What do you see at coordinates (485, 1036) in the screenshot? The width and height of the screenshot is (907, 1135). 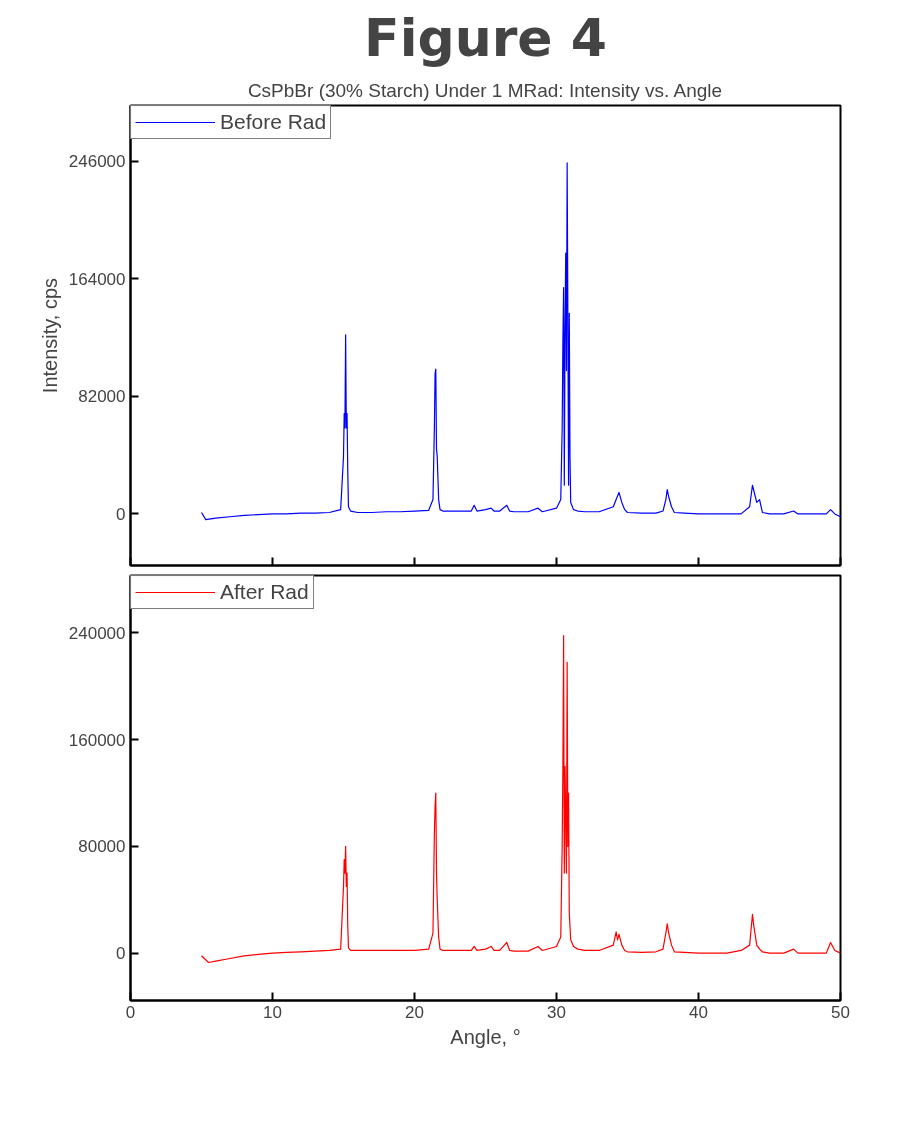 I see `x-axis-title: Angle, °` at bounding box center [485, 1036].